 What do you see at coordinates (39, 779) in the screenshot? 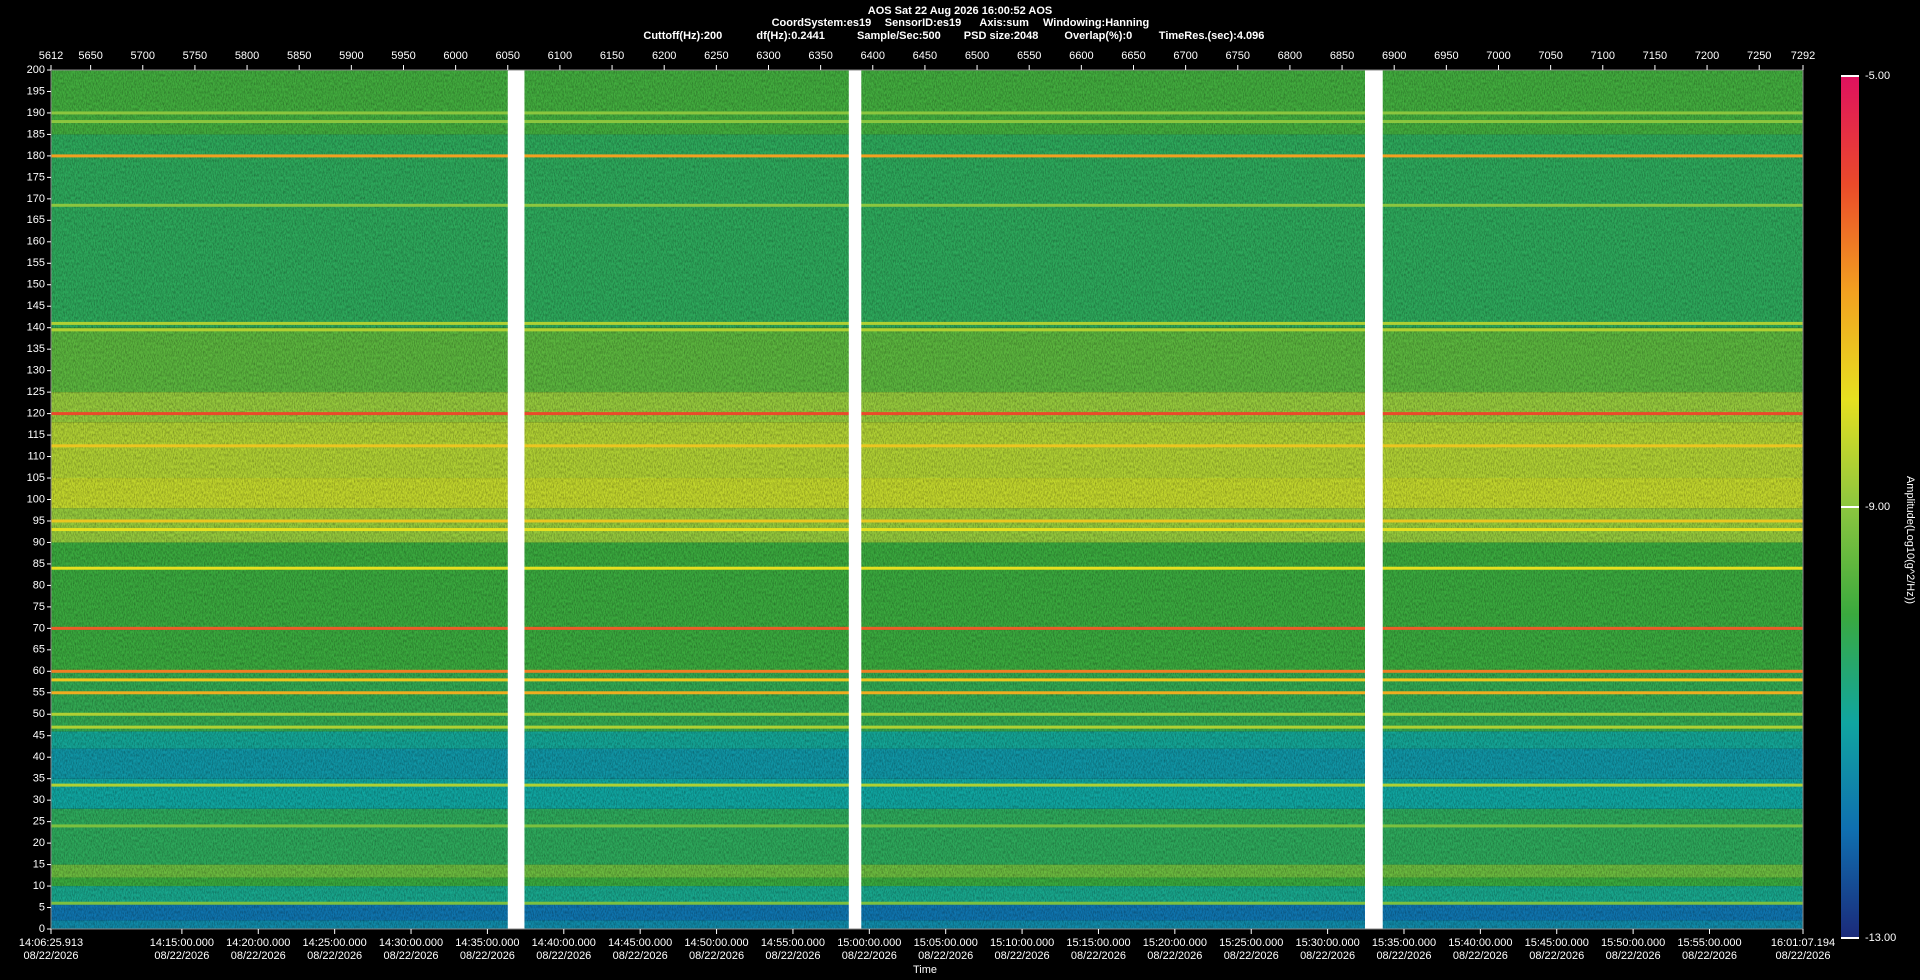
I see `y-tick-label: 35` at bounding box center [39, 779].